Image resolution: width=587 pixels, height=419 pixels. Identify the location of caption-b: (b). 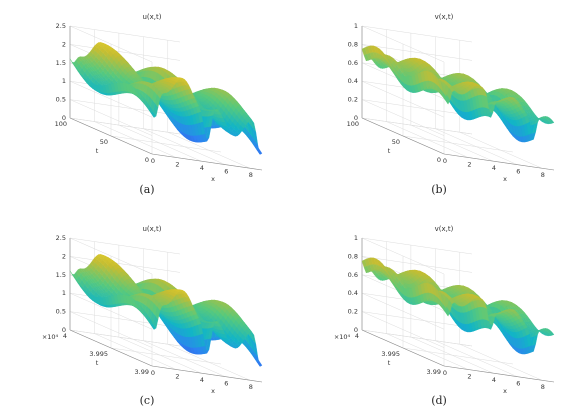
(439, 189).